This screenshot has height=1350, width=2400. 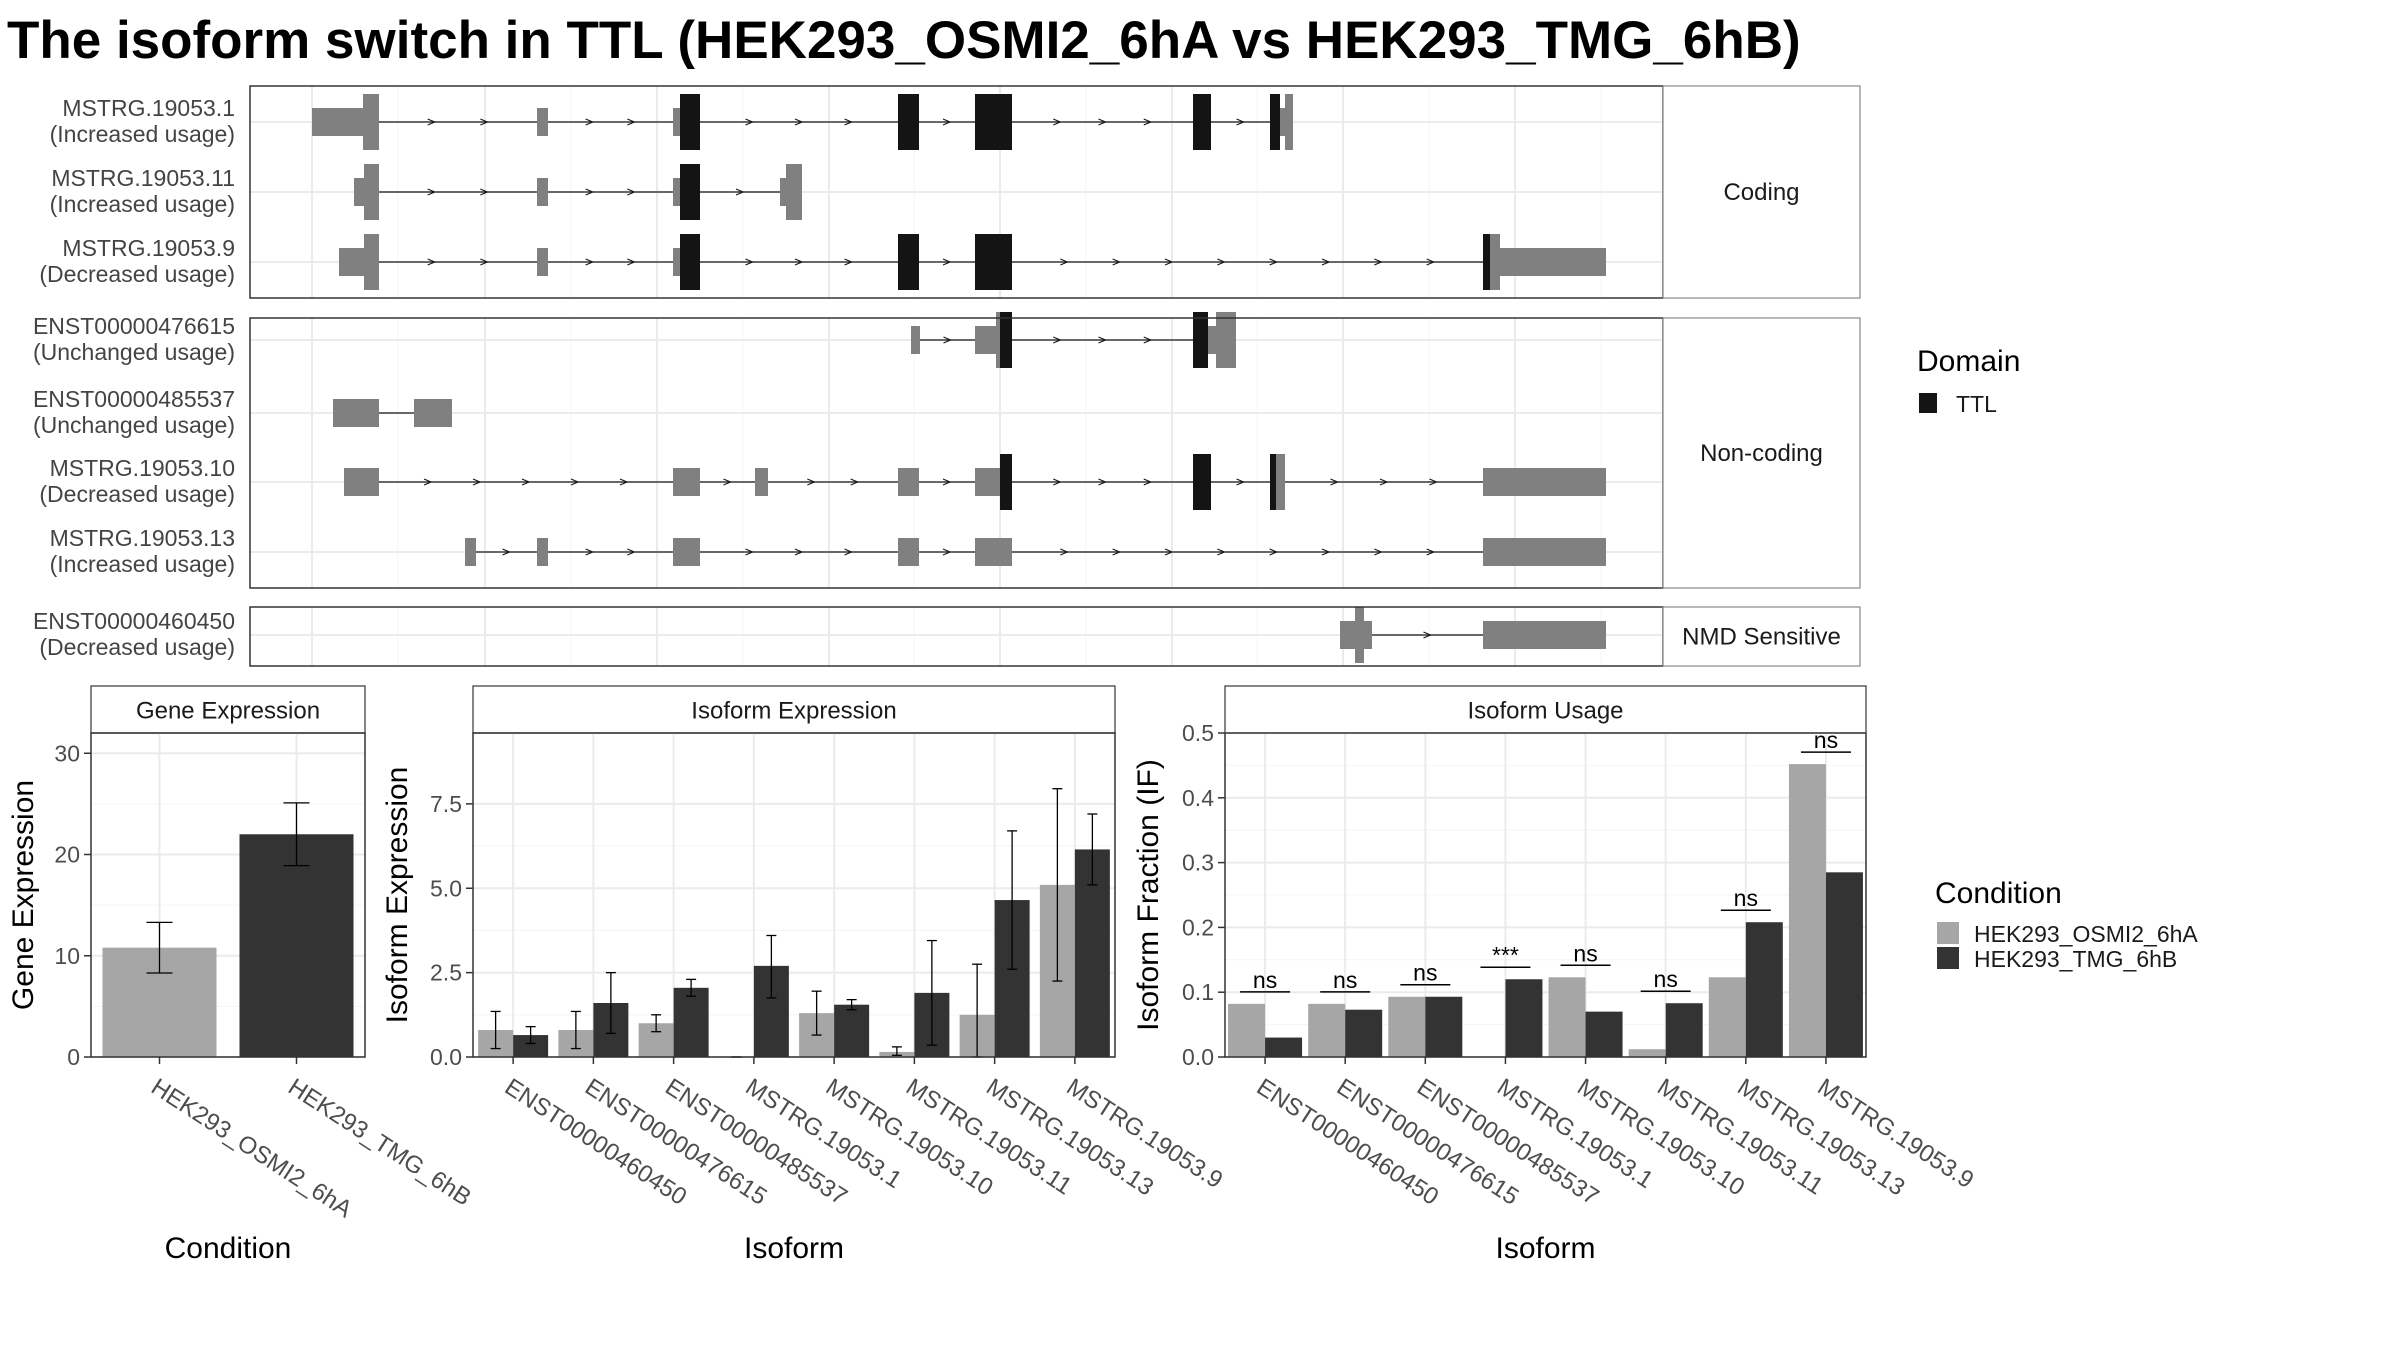 What do you see at coordinates (73, 1057) in the screenshot?
I see `y-tick-label: 0` at bounding box center [73, 1057].